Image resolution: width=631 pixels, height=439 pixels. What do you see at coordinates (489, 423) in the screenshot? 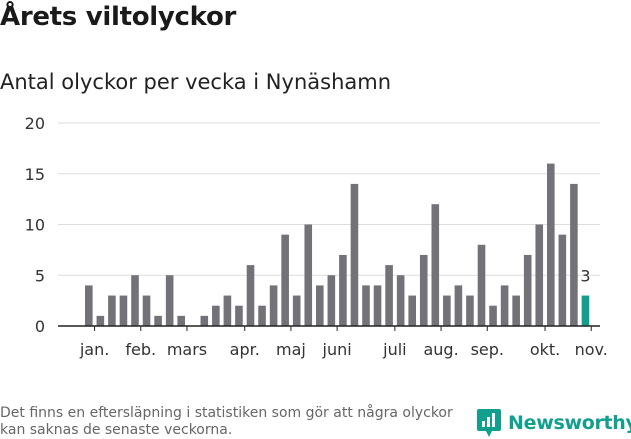
I see `newsworthy-logo-icon` at bounding box center [489, 423].